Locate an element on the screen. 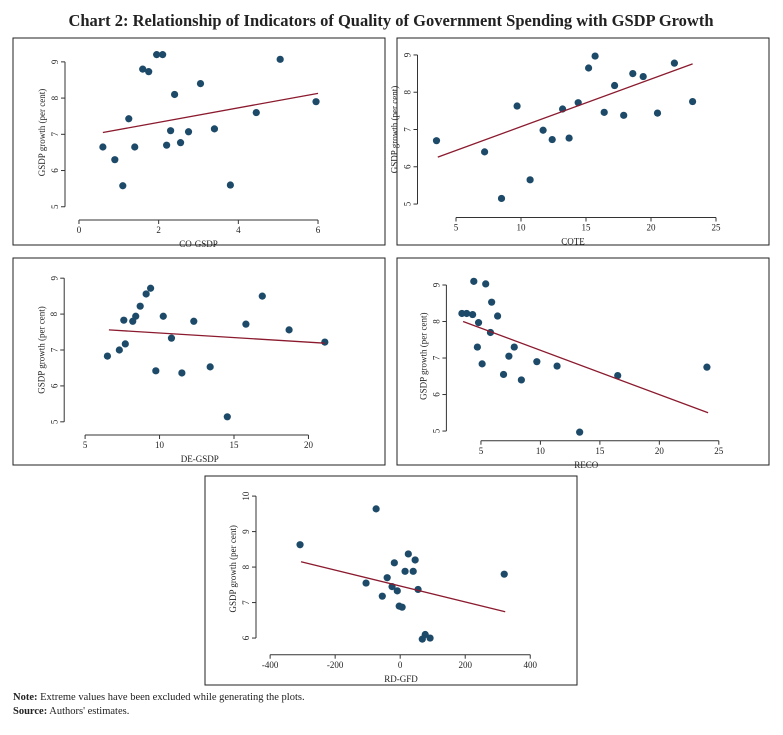  x-tick-label: 200 is located at coordinates (465, 665).